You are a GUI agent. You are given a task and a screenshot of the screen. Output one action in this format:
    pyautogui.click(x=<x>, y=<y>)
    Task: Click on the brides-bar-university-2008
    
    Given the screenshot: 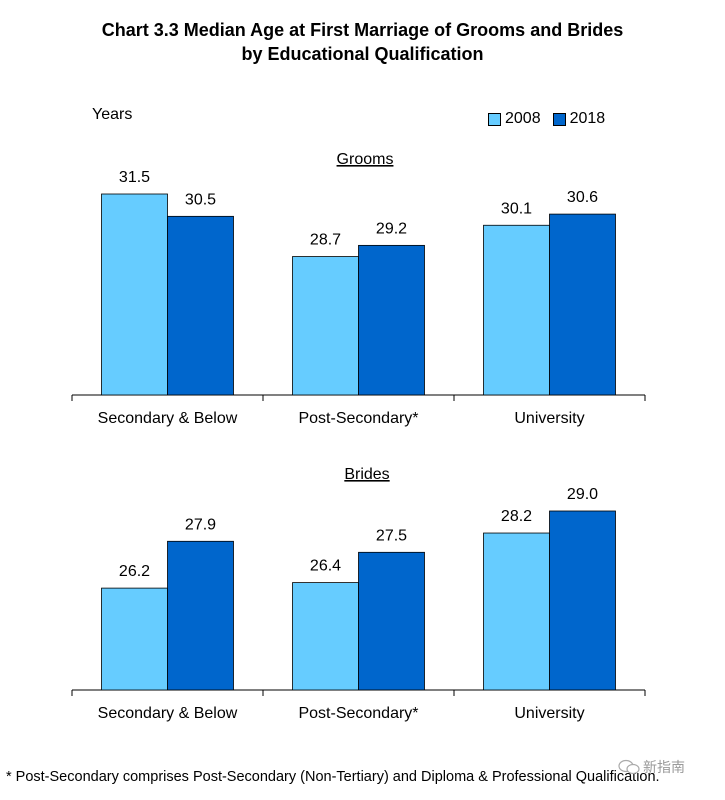 What is the action you would take?
    pyautogui.click(x=516, y=611)
    